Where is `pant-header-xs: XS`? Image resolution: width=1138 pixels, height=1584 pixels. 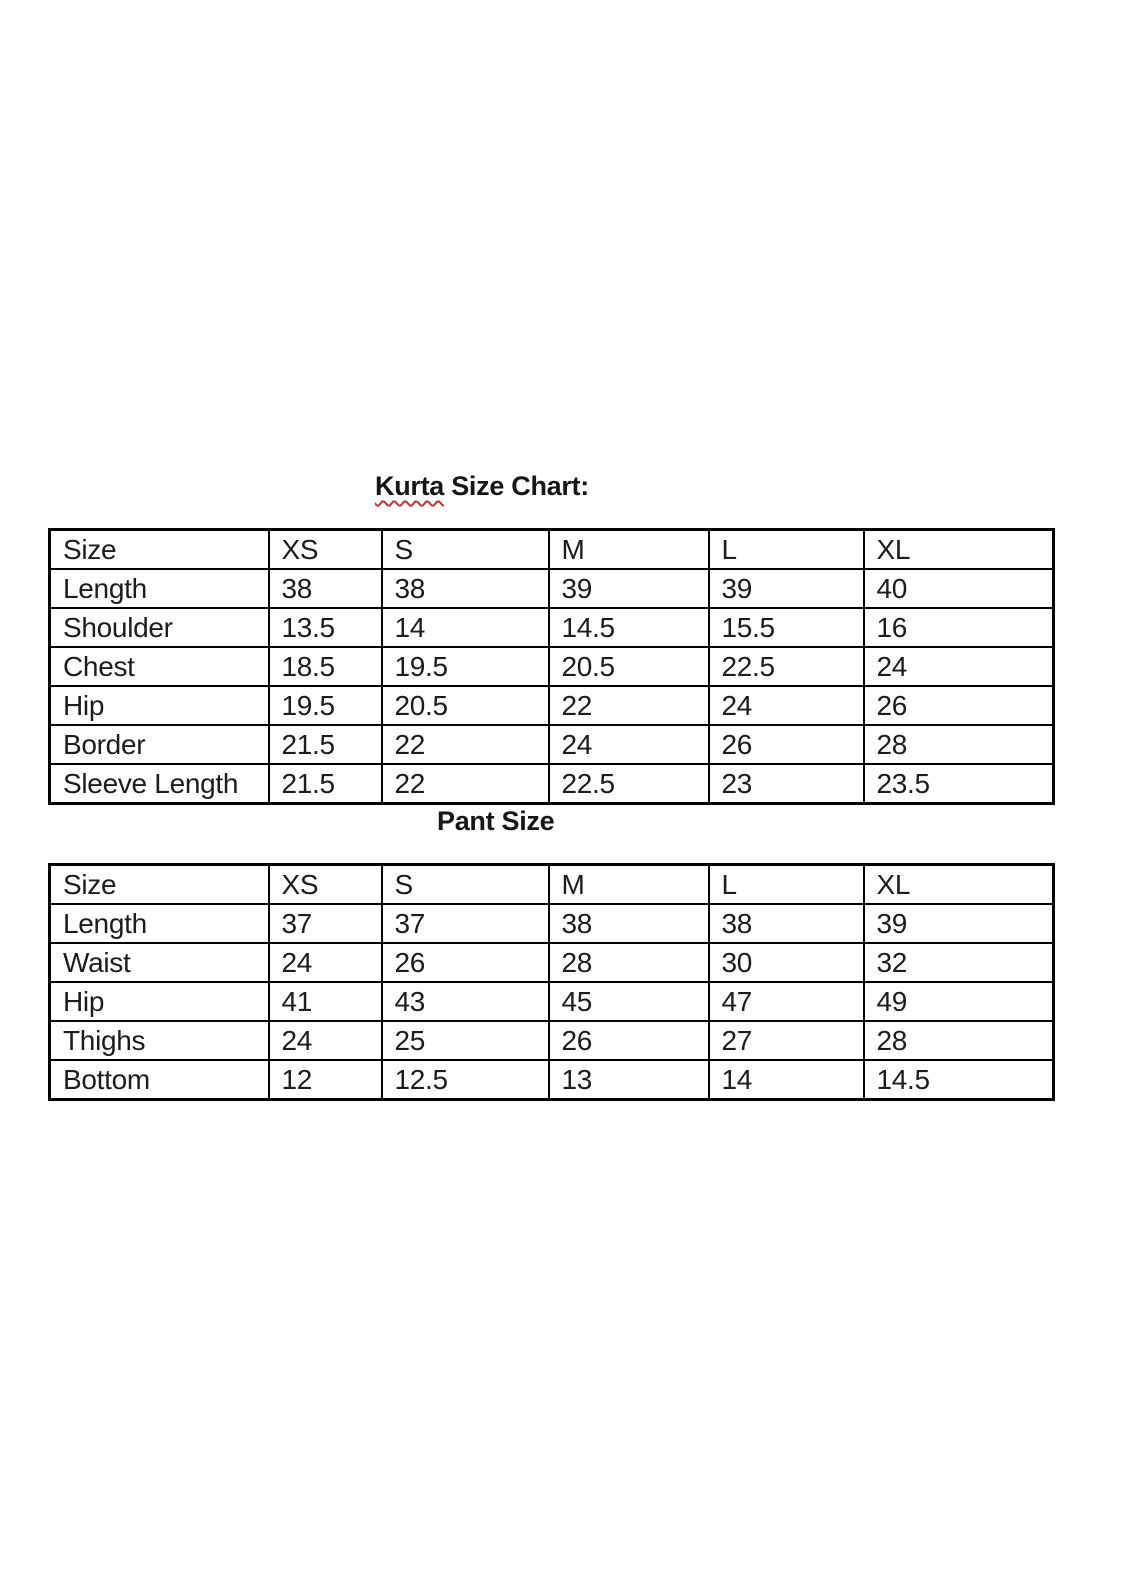 pant-header-xs: XS is located at coordinates (325, 884).